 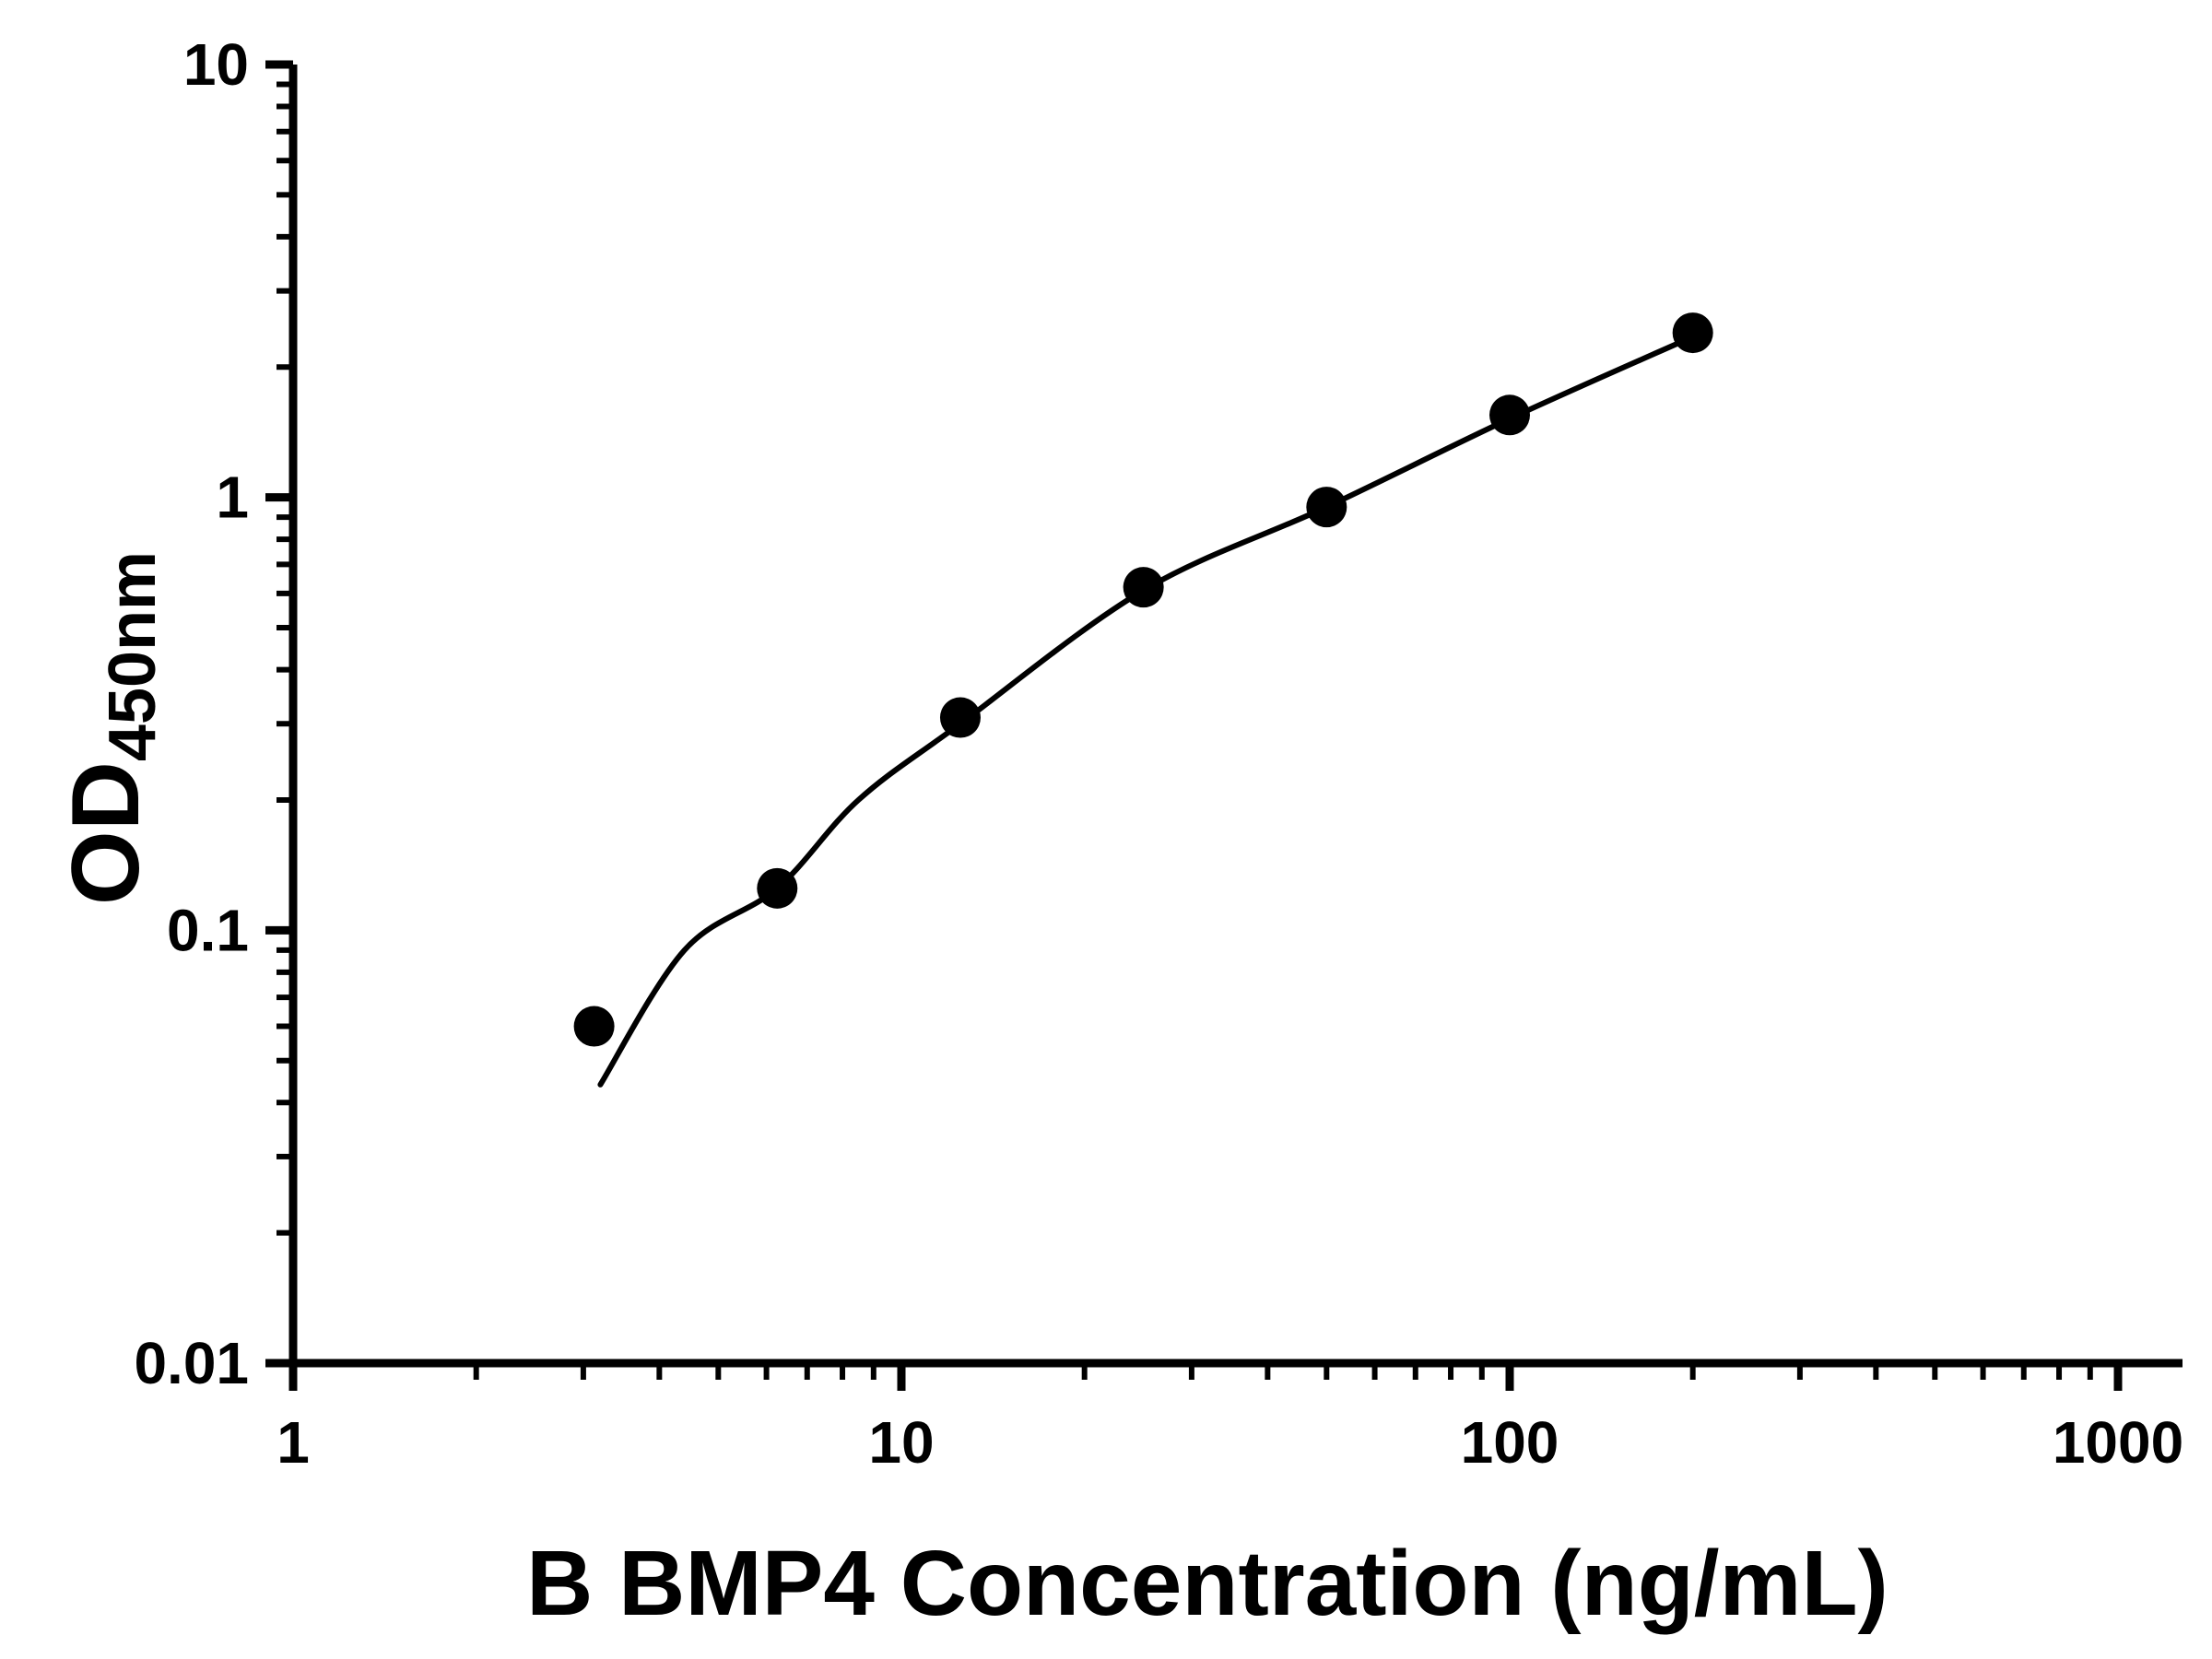 What do you see at coordinates (1207, 1583) in the screenshot?
I see `x-axis-title: B BMP4 Concentration (ng/mL)` at bounding box center [1207, 1583].